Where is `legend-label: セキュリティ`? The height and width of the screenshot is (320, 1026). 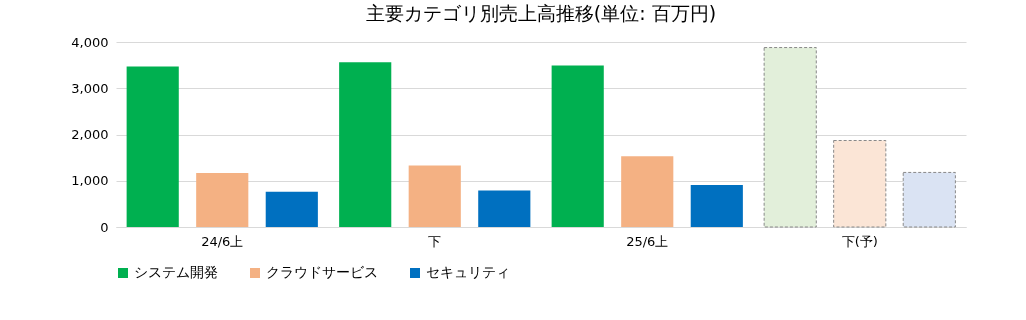
legend-label: セキュリティ is located at coordinates (468, 272).